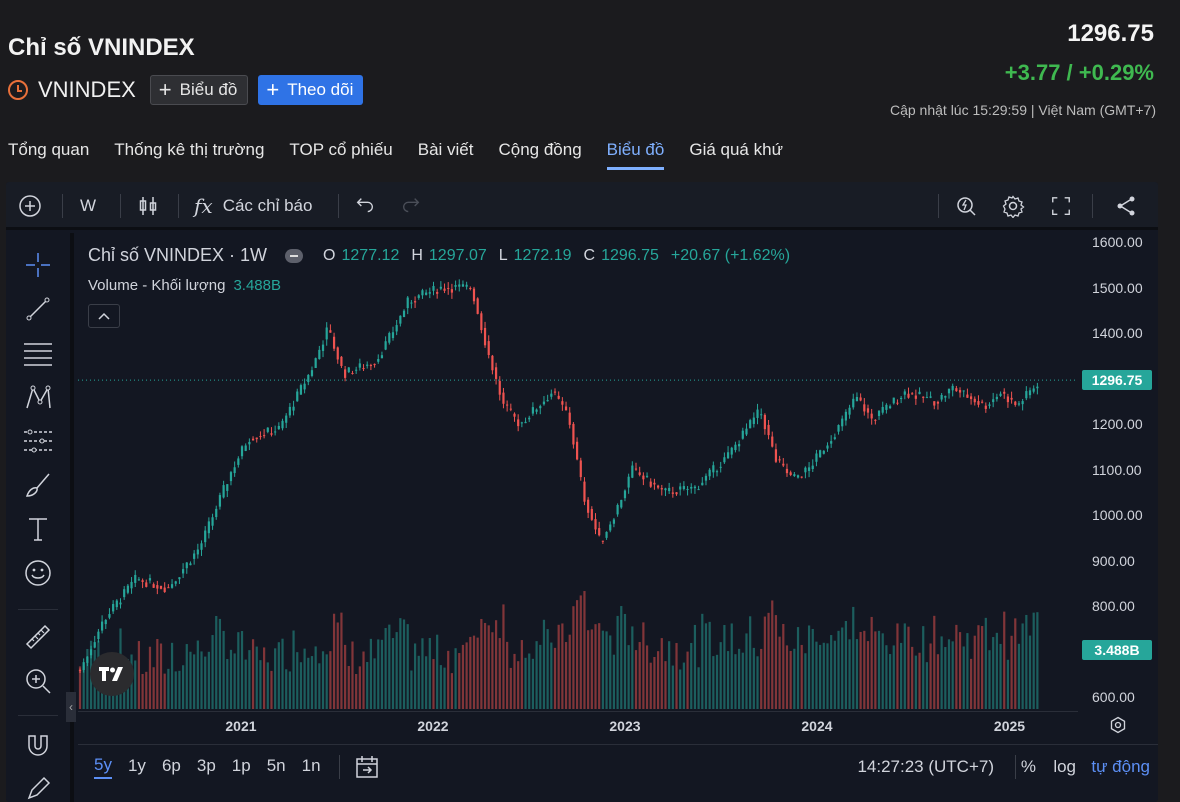  I want to click on emoji-tool, so click(38, 573).